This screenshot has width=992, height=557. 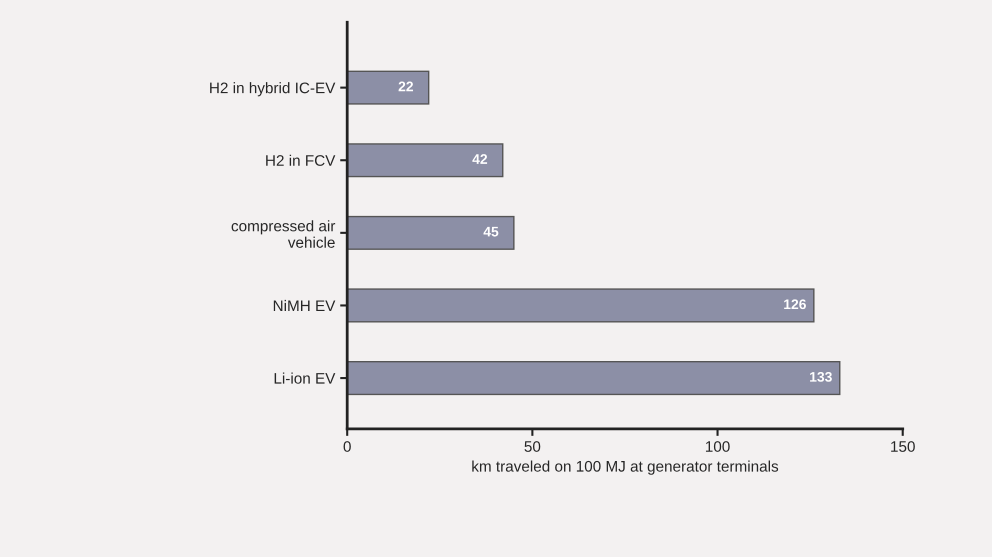 I want to click on data-label: 22, so click(x=406, y=87).